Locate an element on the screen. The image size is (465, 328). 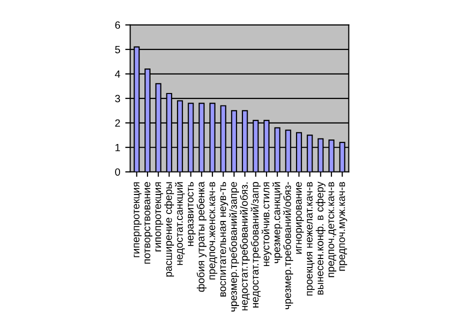
y-tick-label: 0 is located at coordinates (117, 172).